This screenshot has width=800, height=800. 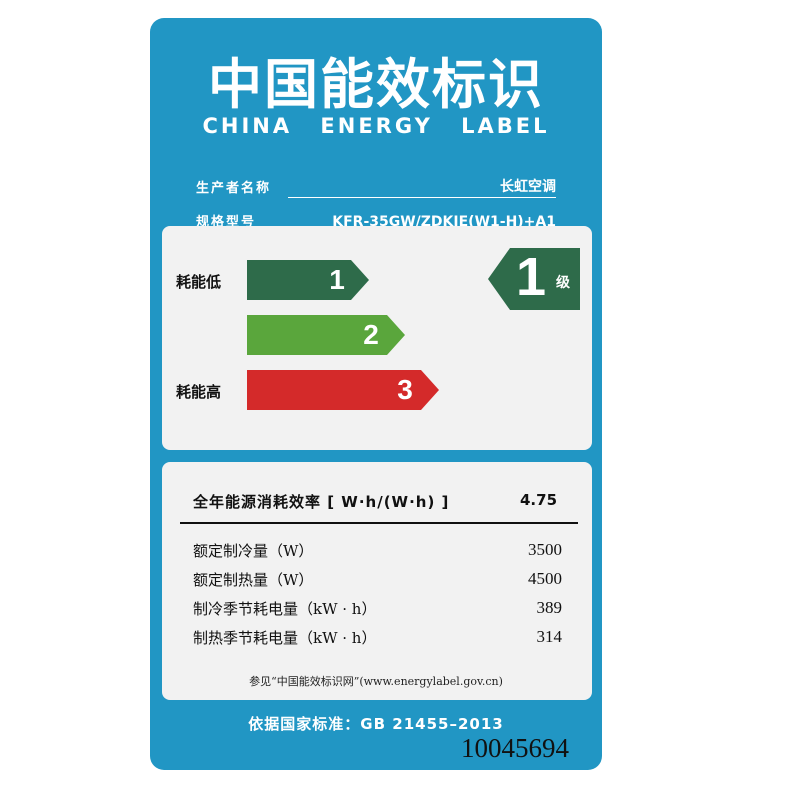 What do you see at coordinates (379, 523) in the screenshot?
I see `efficiency-divider` at bounding box center [379, 523].